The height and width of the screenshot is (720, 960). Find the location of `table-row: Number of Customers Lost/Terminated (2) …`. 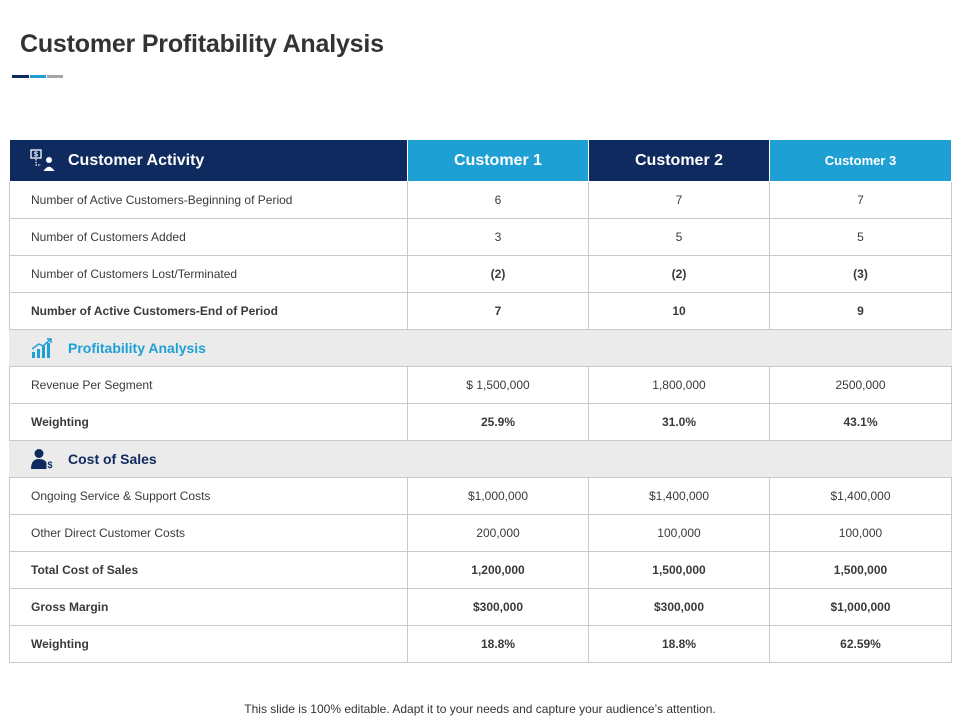

table-row: Number of Customers Lost/Terminated (2) … is located at coordinates (480, 274).